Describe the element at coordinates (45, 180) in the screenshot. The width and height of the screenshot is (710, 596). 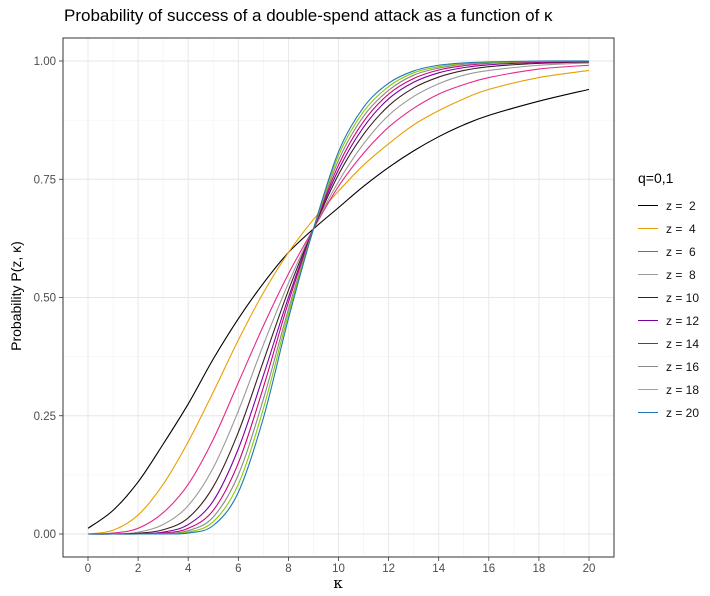
I see `y-tick-label: 0.75` at that location.